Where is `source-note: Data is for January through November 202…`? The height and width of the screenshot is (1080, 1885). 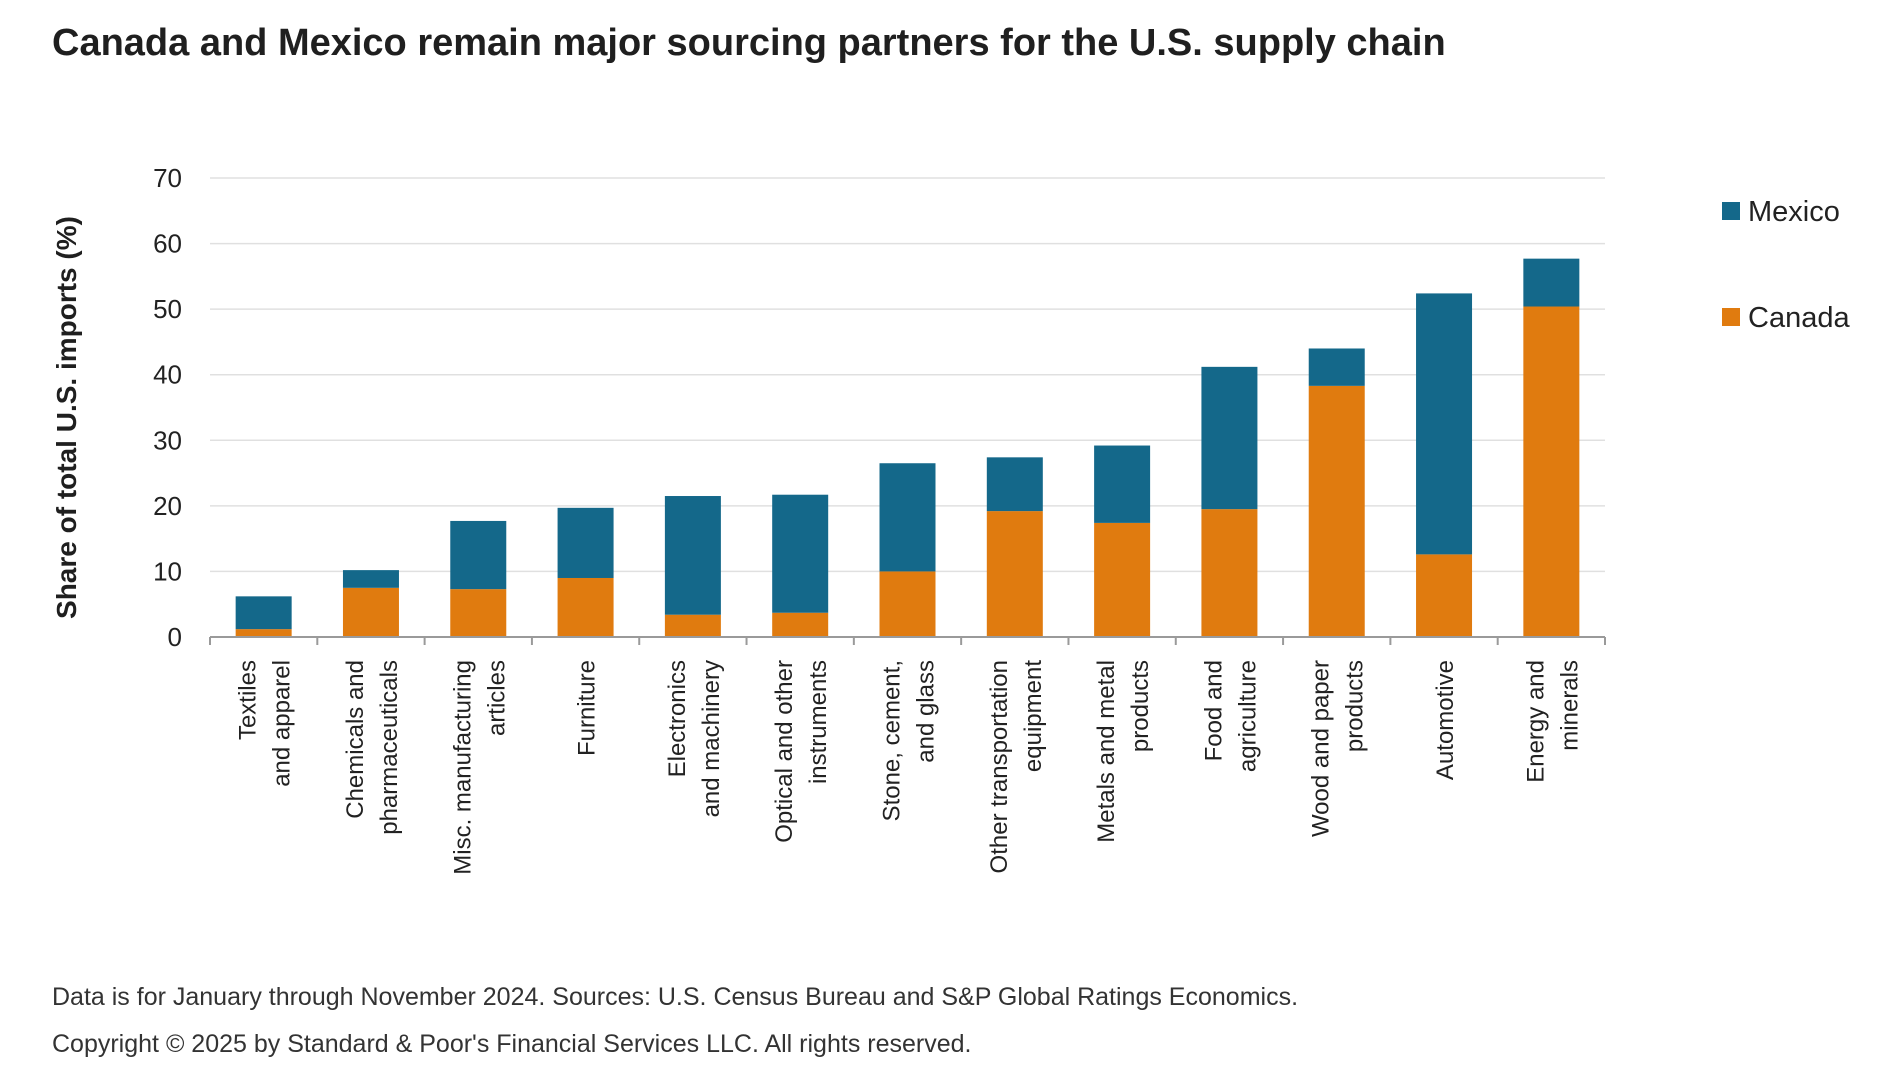
source-note: Data is for January through November 202… is located at coordinates (675, 997).